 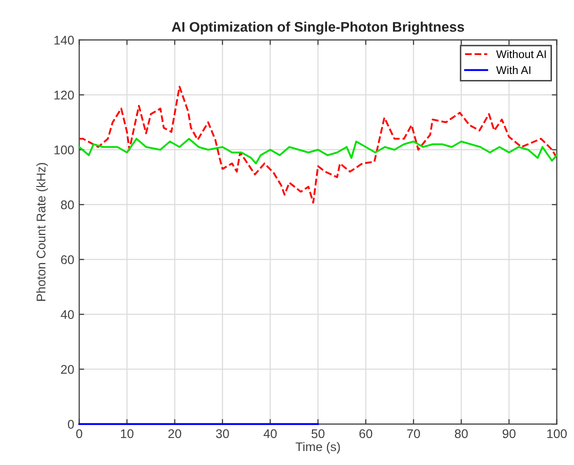 I want to click on line-series, so click(x=318, y=151).